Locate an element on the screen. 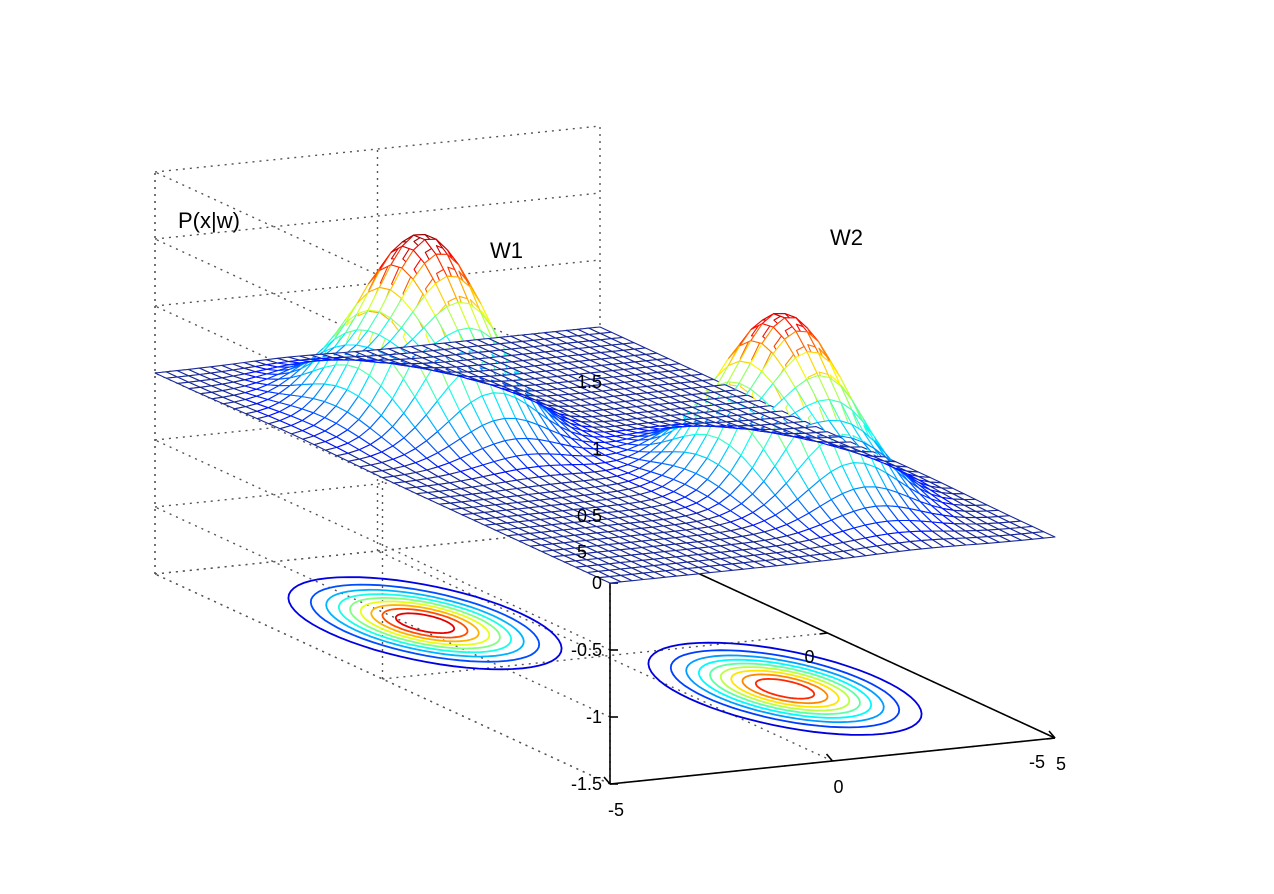 The width and height of the screenshot is (1274, 894). z-axis-label: P(x|w) is located at coordinates (209, 220).